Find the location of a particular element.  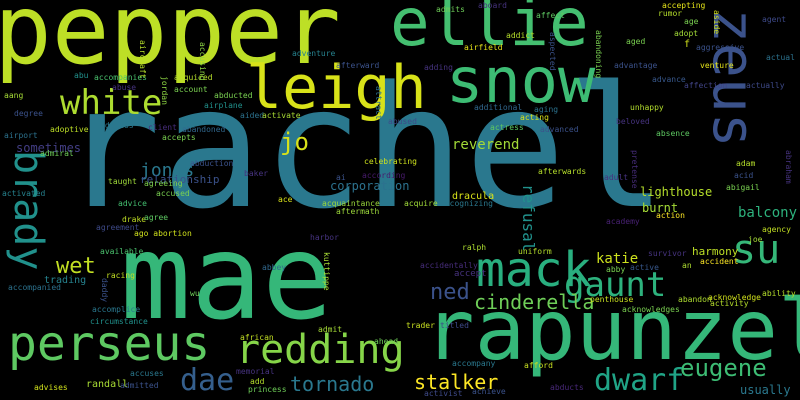

word-white: white is located at coordinates (111, 103).